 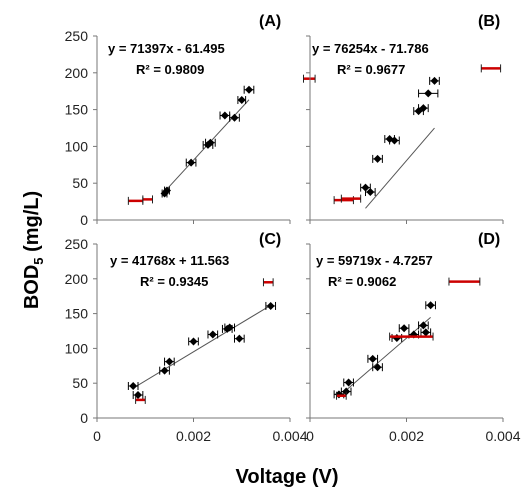 What do you see at coordinates (489, 21) in the screenshot?
I see `panel-label: (B)` at bounding box center [489, 21].